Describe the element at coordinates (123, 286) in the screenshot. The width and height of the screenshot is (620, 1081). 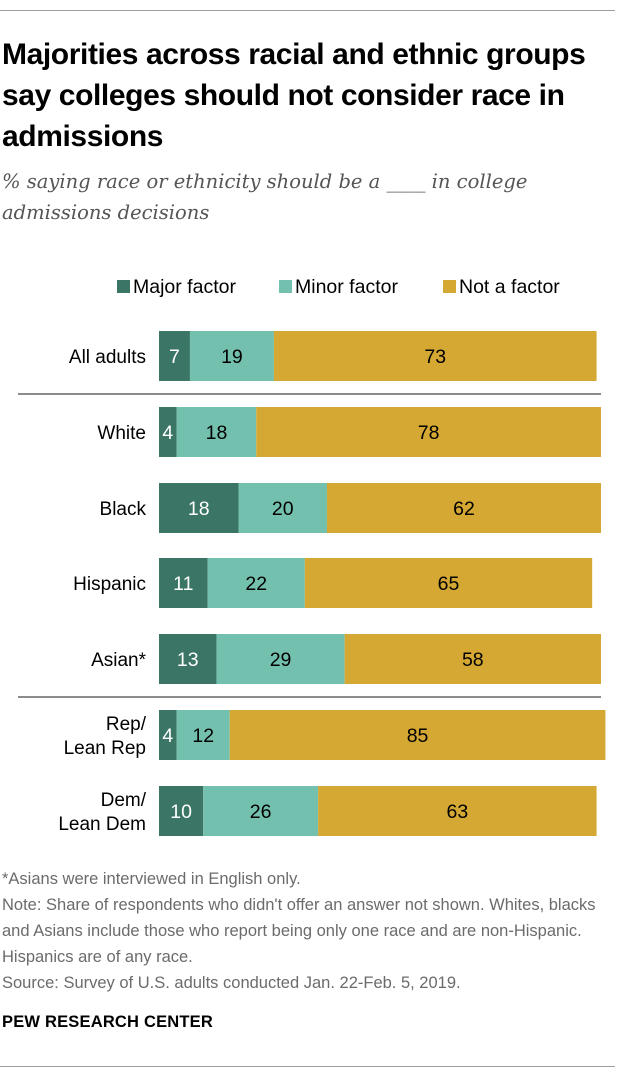
I see `legend-swatch-major-factor` at that location.